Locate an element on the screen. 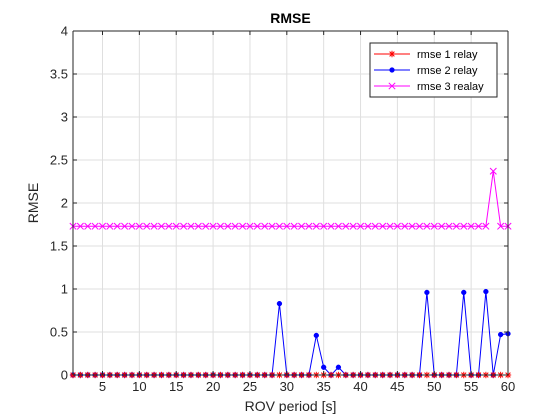  x-tick-label: 20 is located at coordinates (213, 386).